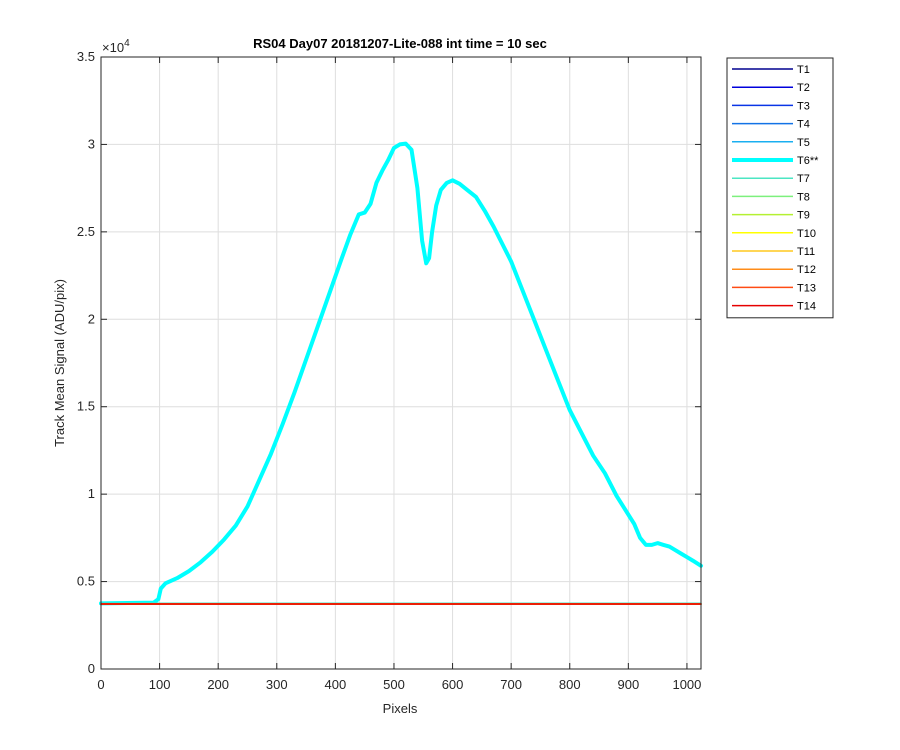 The height and width of the screenshot is (750, 900). Describe the element at coordinates (277, 684) in the screenshot. I see `x-tick-label: 300` at that location.